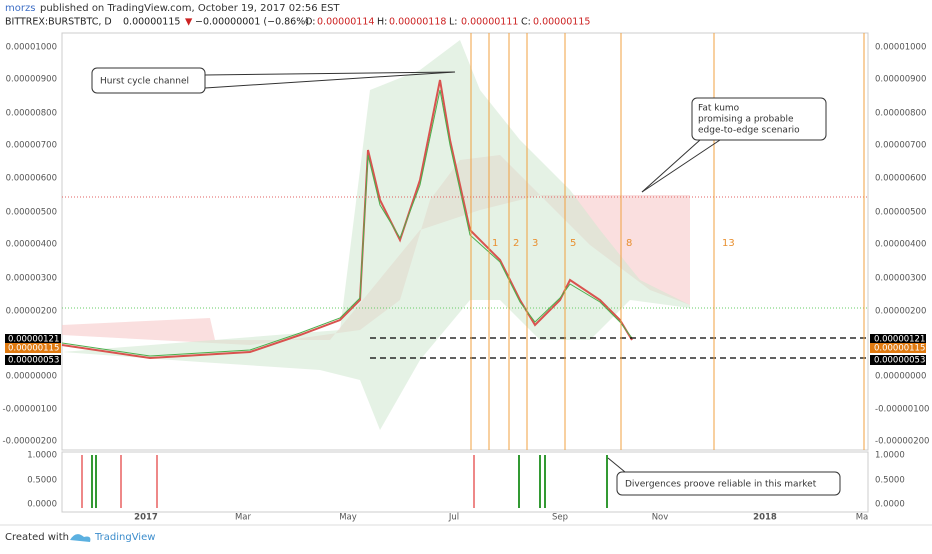 This screenshot has height=554, width=932. I want to click on logo, so click(80, 538).